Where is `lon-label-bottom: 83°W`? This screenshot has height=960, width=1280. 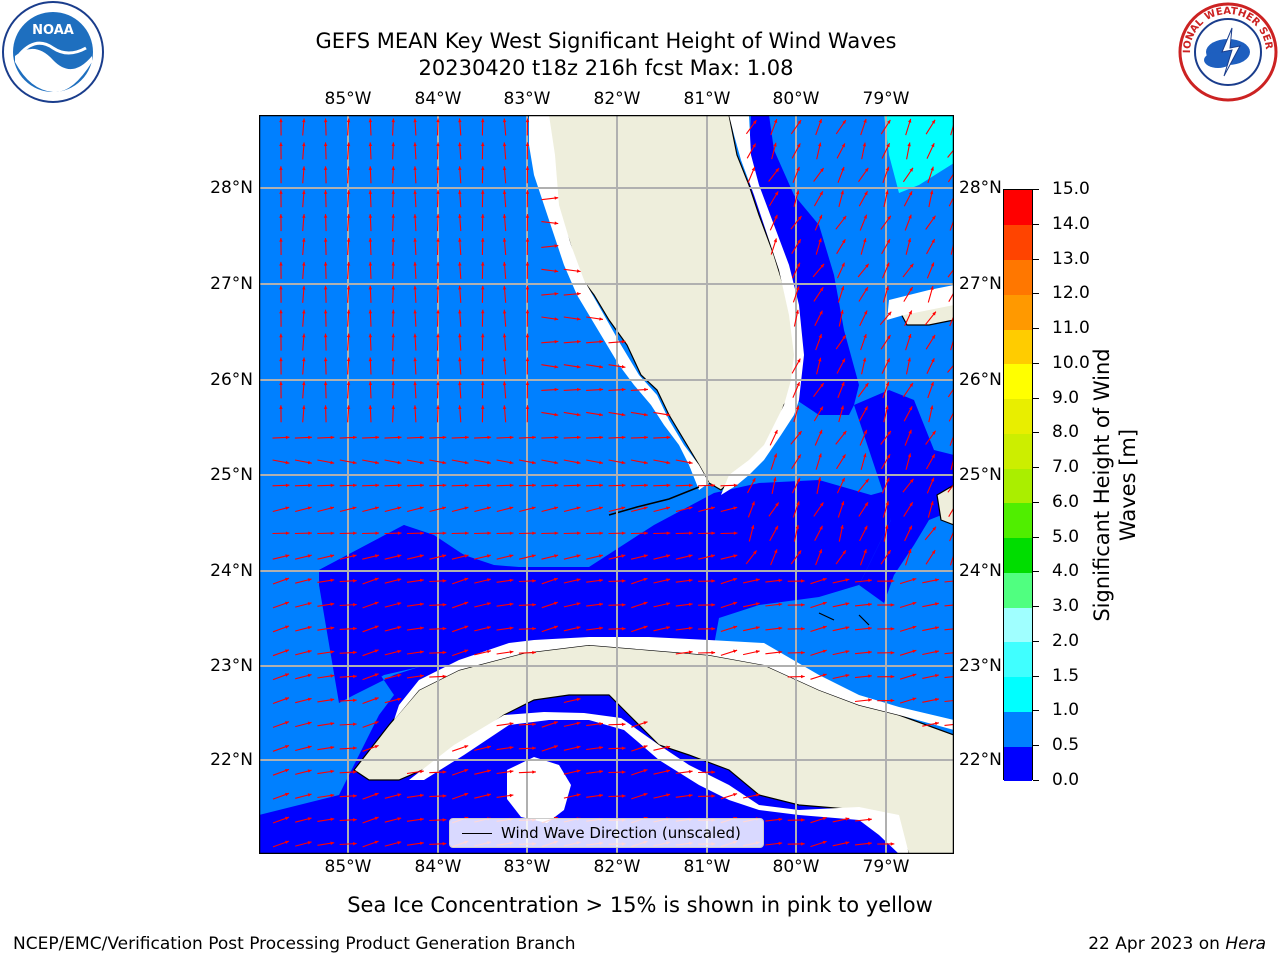 lon-label-bottom: 83°W is located at coordinates (527, 867).